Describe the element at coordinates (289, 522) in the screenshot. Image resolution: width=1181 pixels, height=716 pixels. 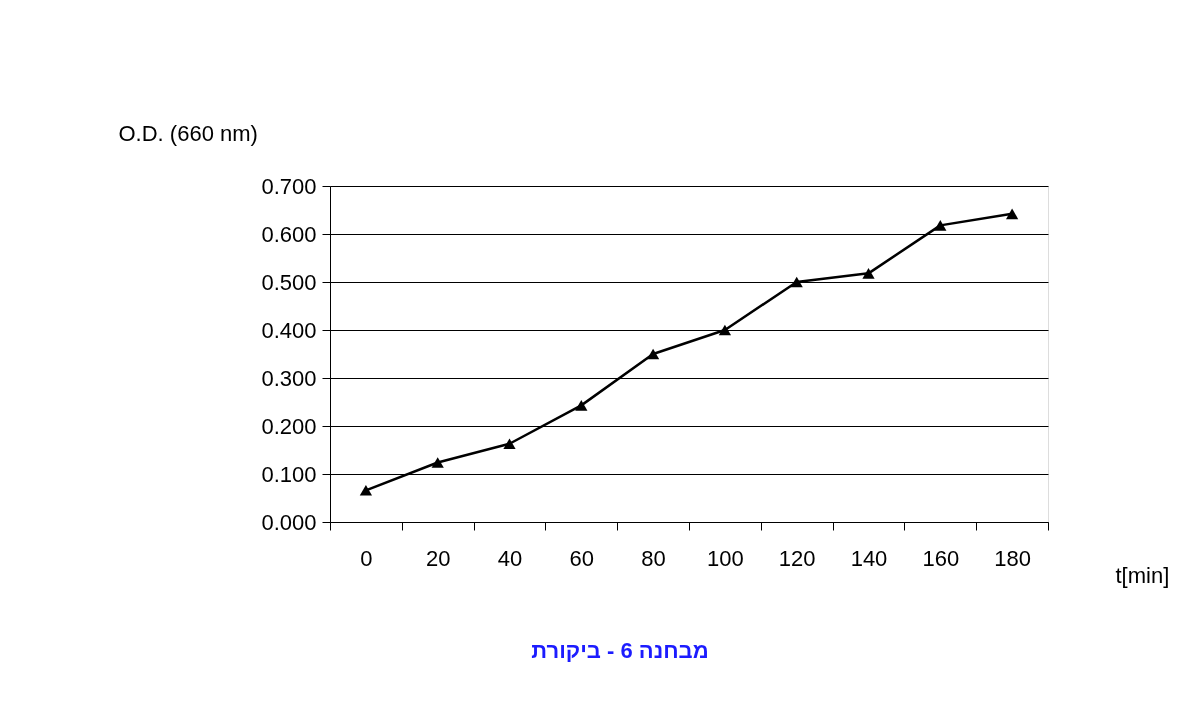
I see `y-tick-label: 0.000` at that location.